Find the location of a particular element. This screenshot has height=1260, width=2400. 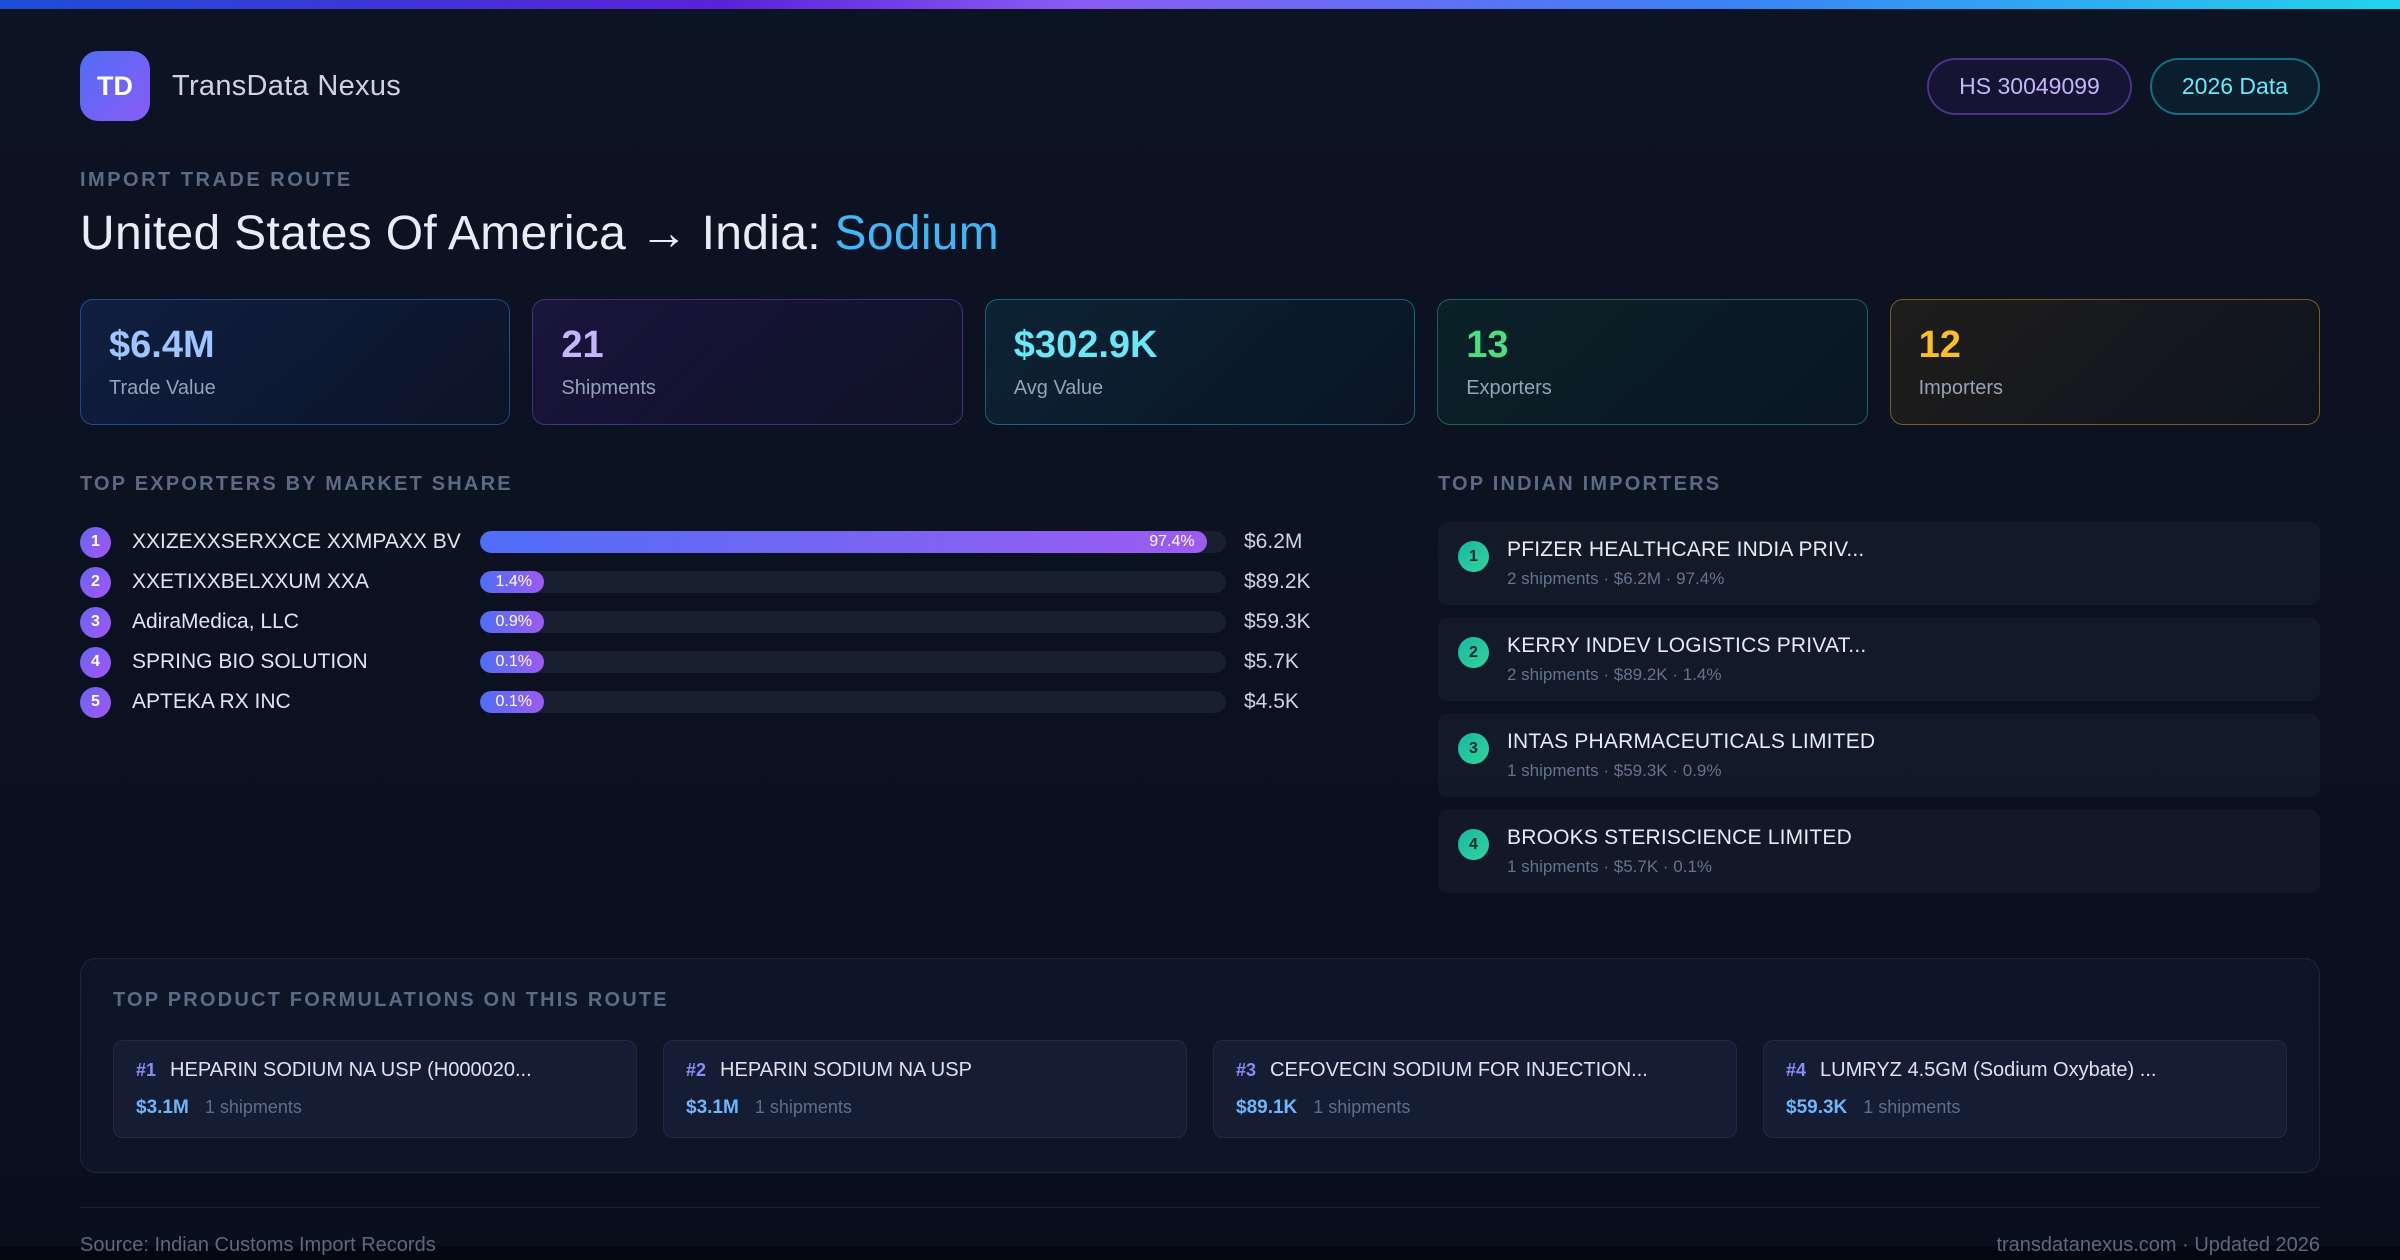

market-share-label: 1.4% is located at coordinates (513, 581).